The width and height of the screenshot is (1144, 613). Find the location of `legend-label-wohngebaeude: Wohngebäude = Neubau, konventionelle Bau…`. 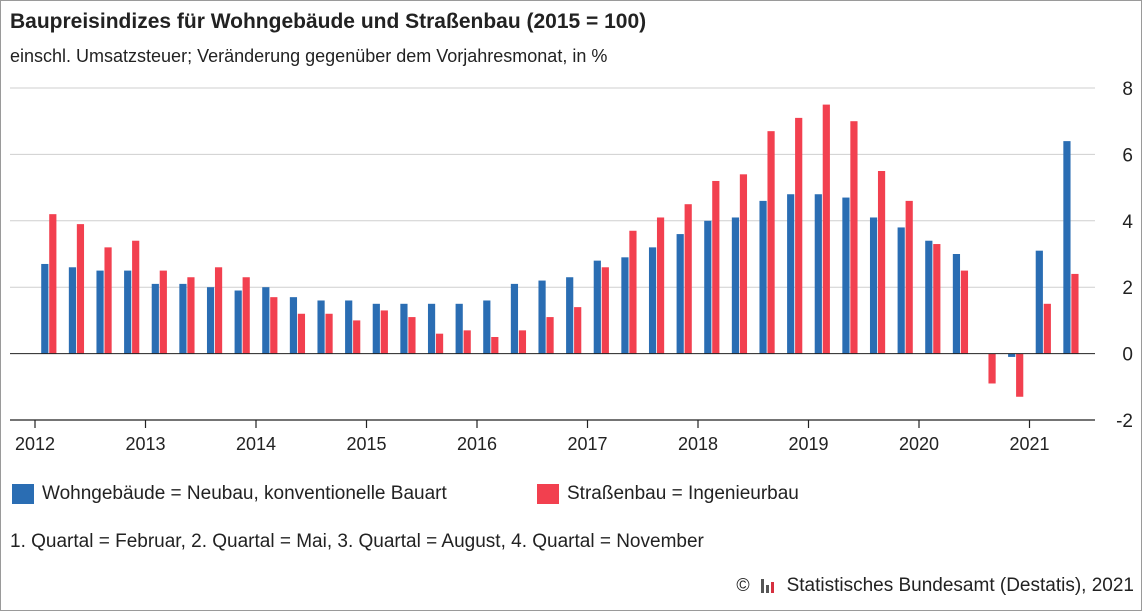

legend-label-wohngebaeude: Wohngebäude = Neubau, konventionelle Bau… is located at coordinates (244, 493).